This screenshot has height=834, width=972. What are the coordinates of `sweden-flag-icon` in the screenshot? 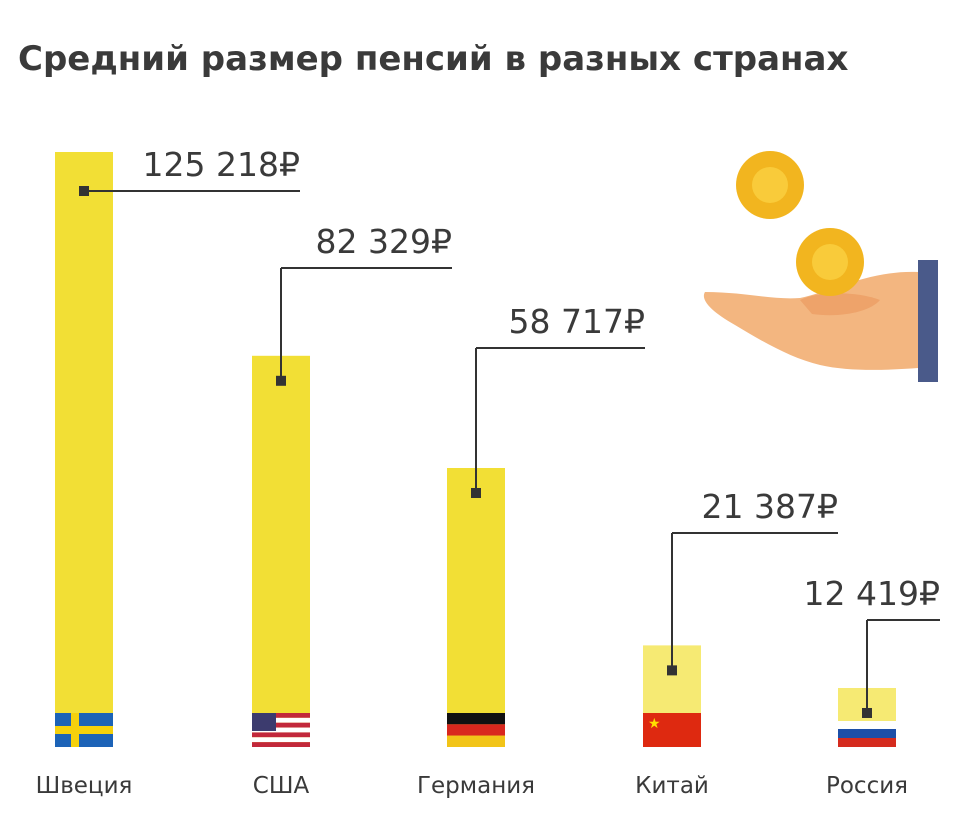 It's located at (84, 730).